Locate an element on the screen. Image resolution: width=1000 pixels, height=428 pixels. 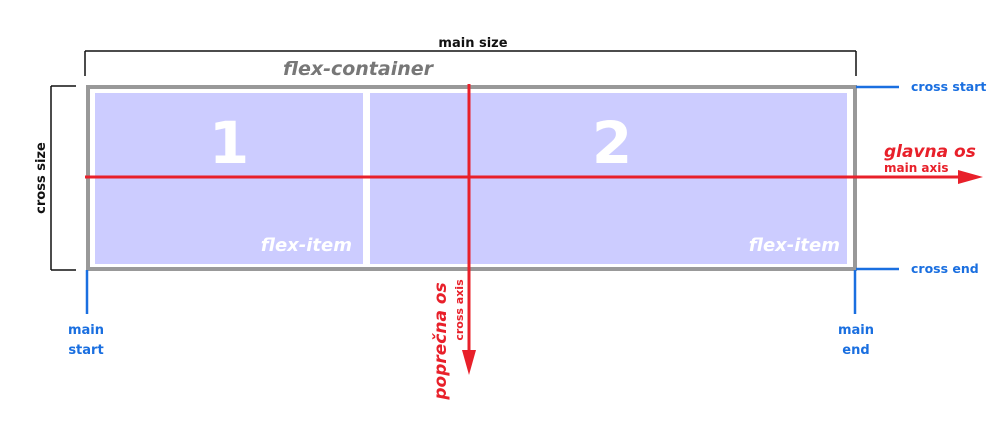
main-end-label-line1: main is located at coordinates (856, 330).